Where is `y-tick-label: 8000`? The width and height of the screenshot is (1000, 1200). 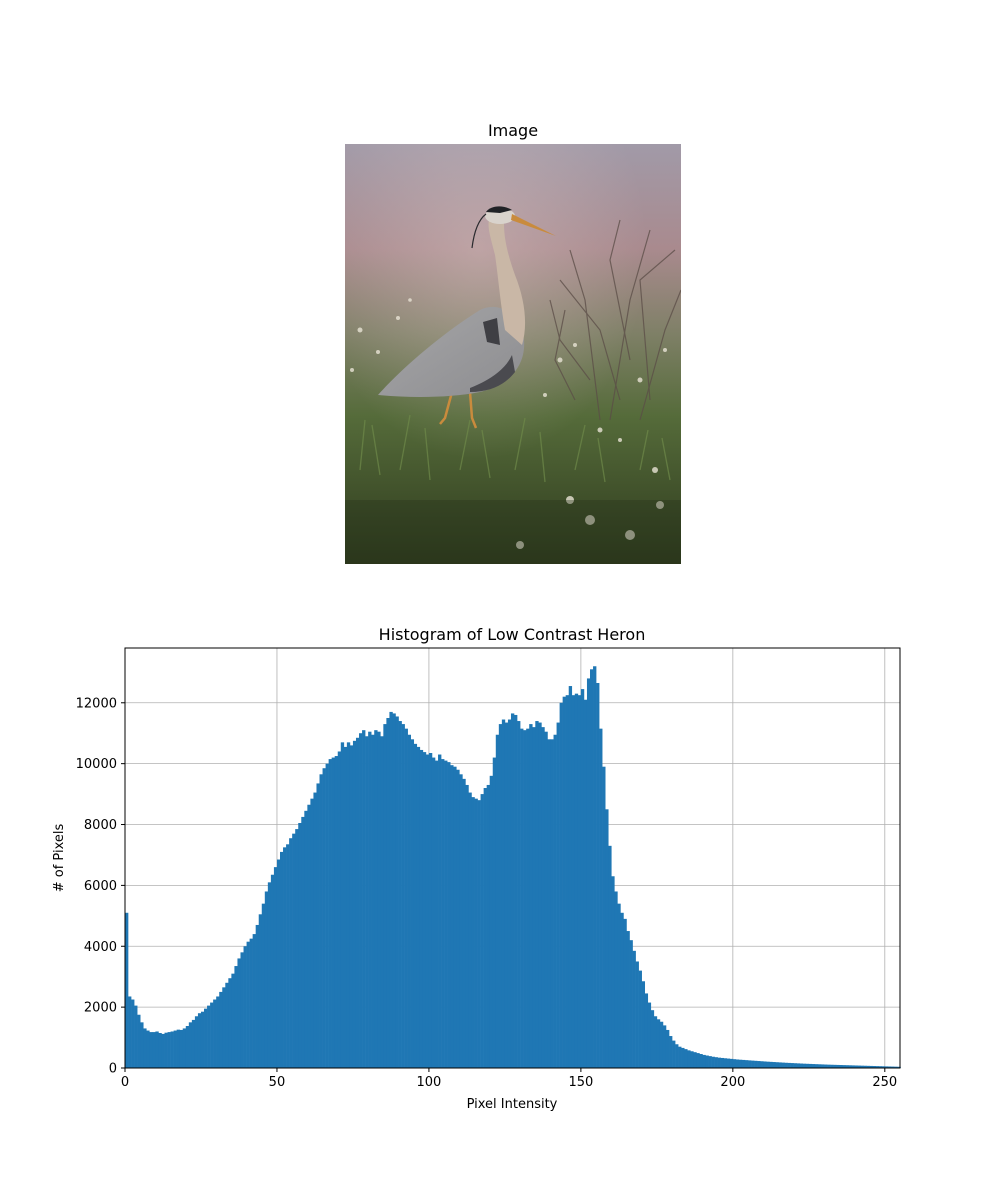
y-tick-label: 8000 is located at coordinates (100, 825).